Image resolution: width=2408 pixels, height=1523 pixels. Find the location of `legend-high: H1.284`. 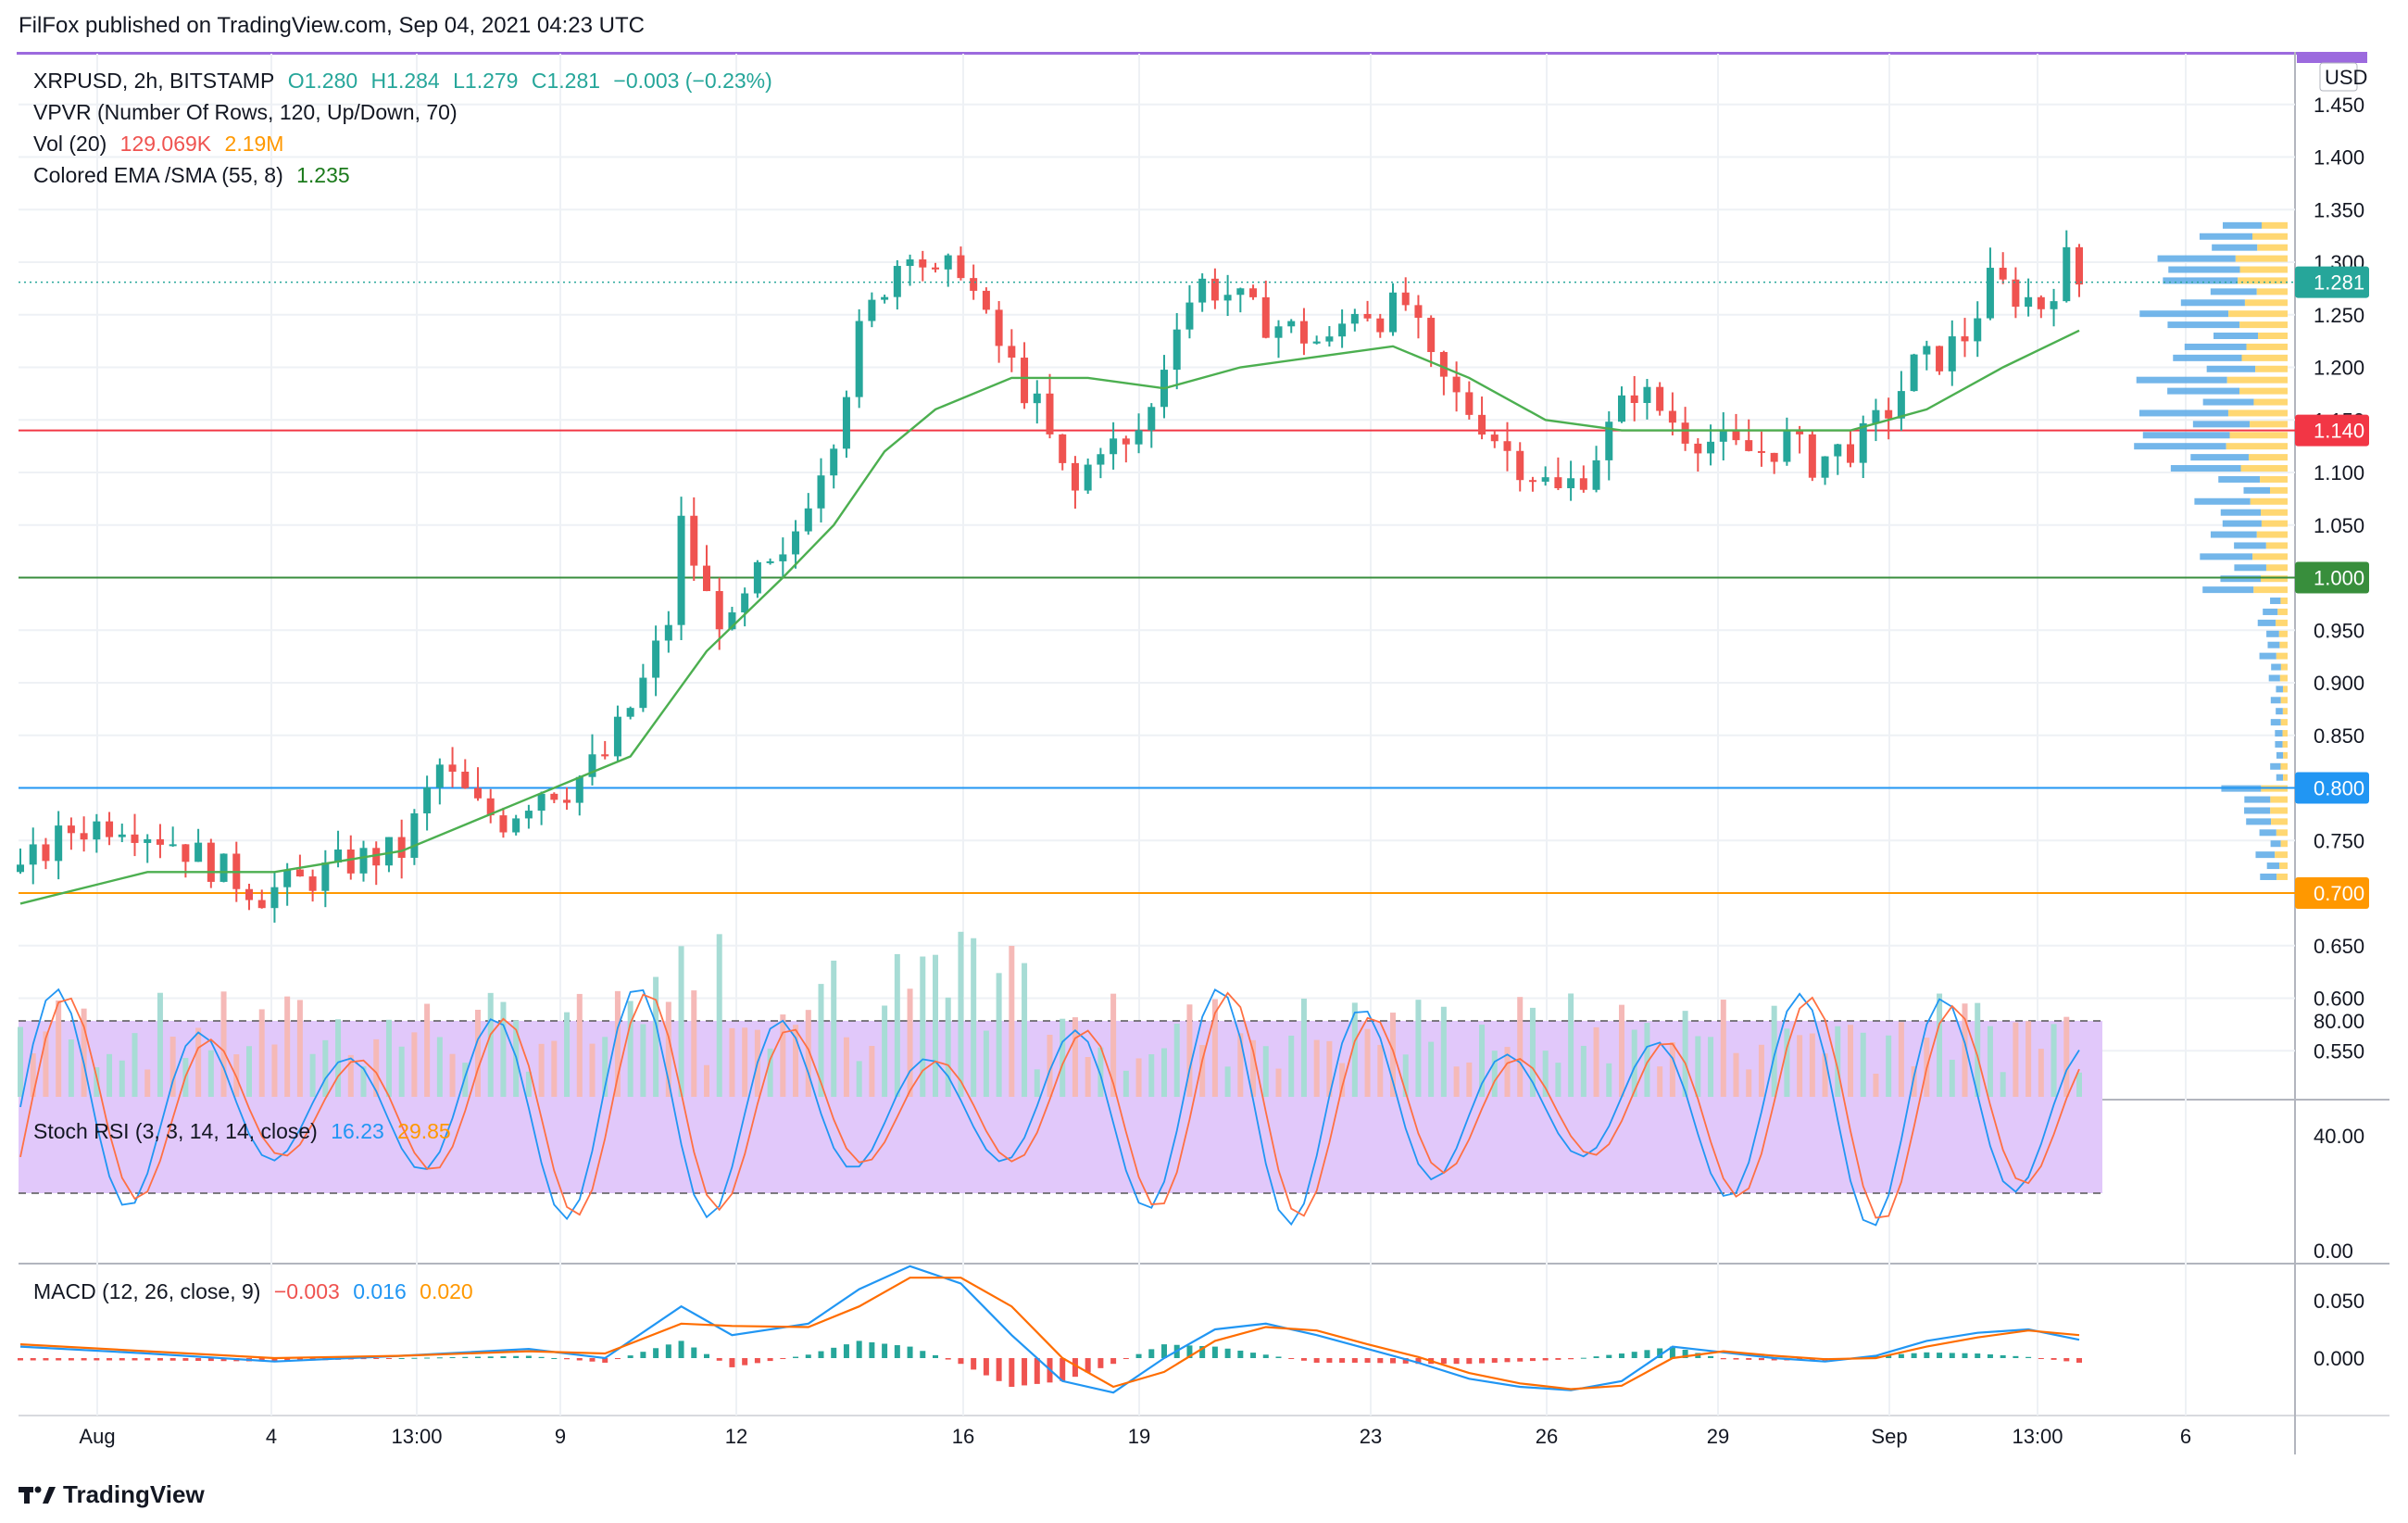

legend-high: H1.284 is located at coordinates (405, 81).